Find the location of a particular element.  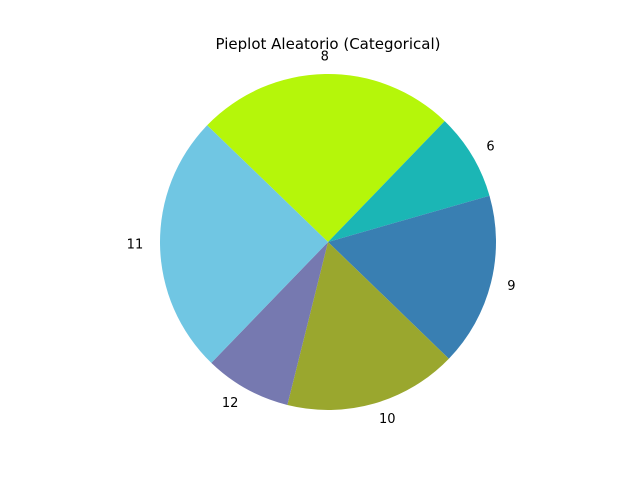

slice-label-12: 12 is located at coordinates (230, 403).